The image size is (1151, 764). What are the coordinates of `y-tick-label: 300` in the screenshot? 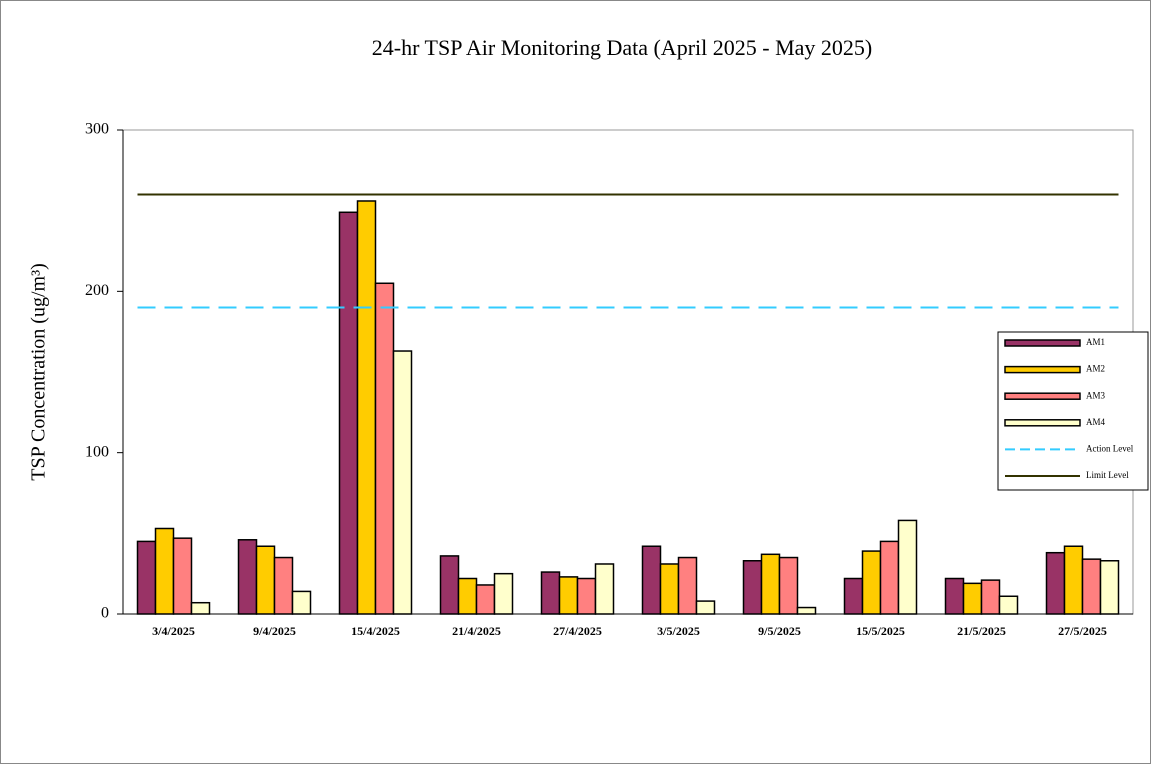 It's located at (97, 129).